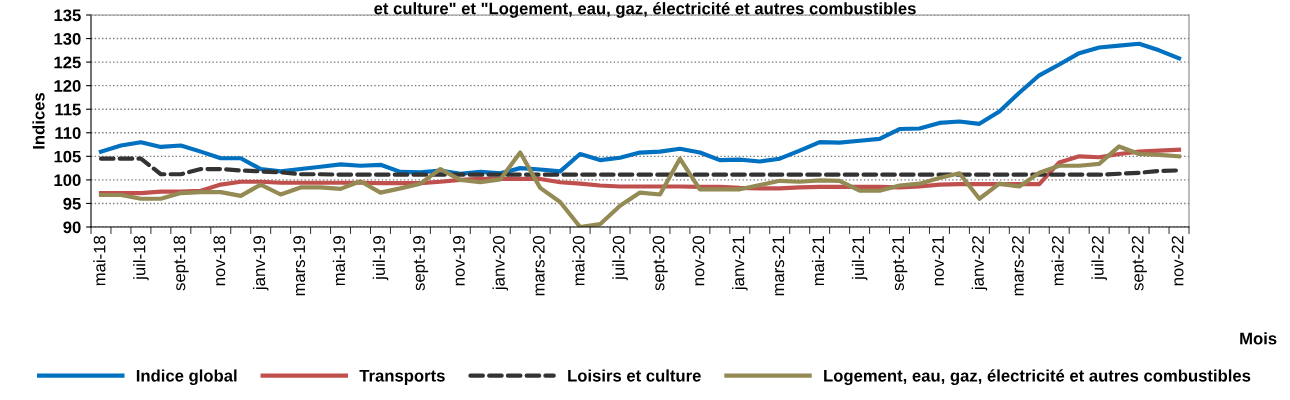 This screenshot has height=400, width=1290. Describe the element at coordinates (1099, 258) in the screenshot. I see `x-tick-label: juil-22` at that location.